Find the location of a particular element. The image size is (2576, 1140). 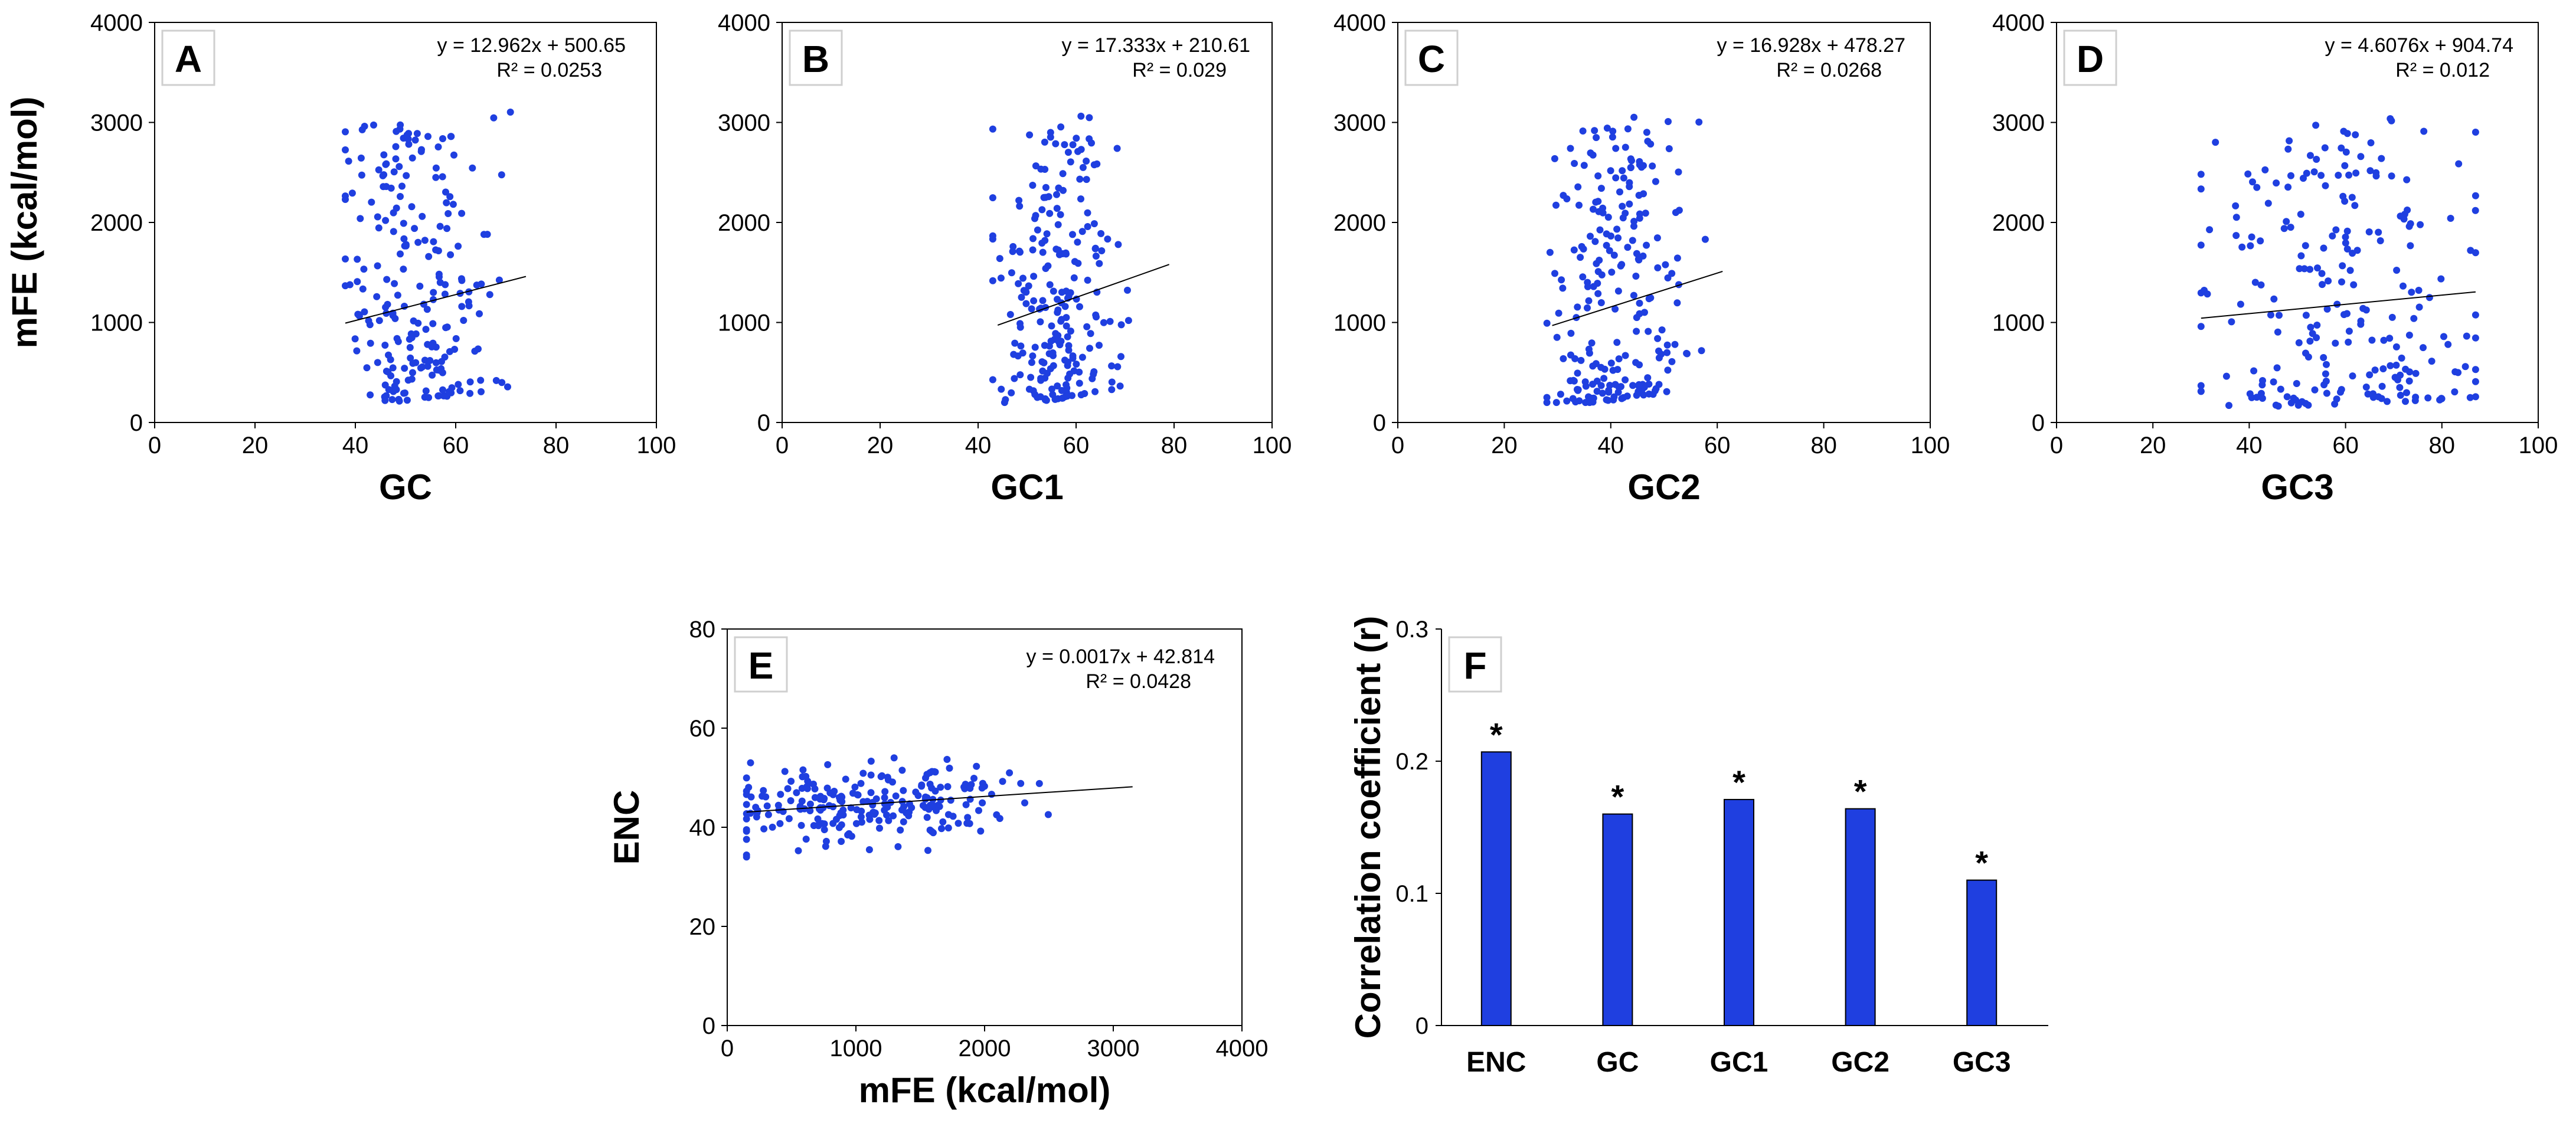

y-tick-label: 0.1 is located at coordinates (1411, 894).